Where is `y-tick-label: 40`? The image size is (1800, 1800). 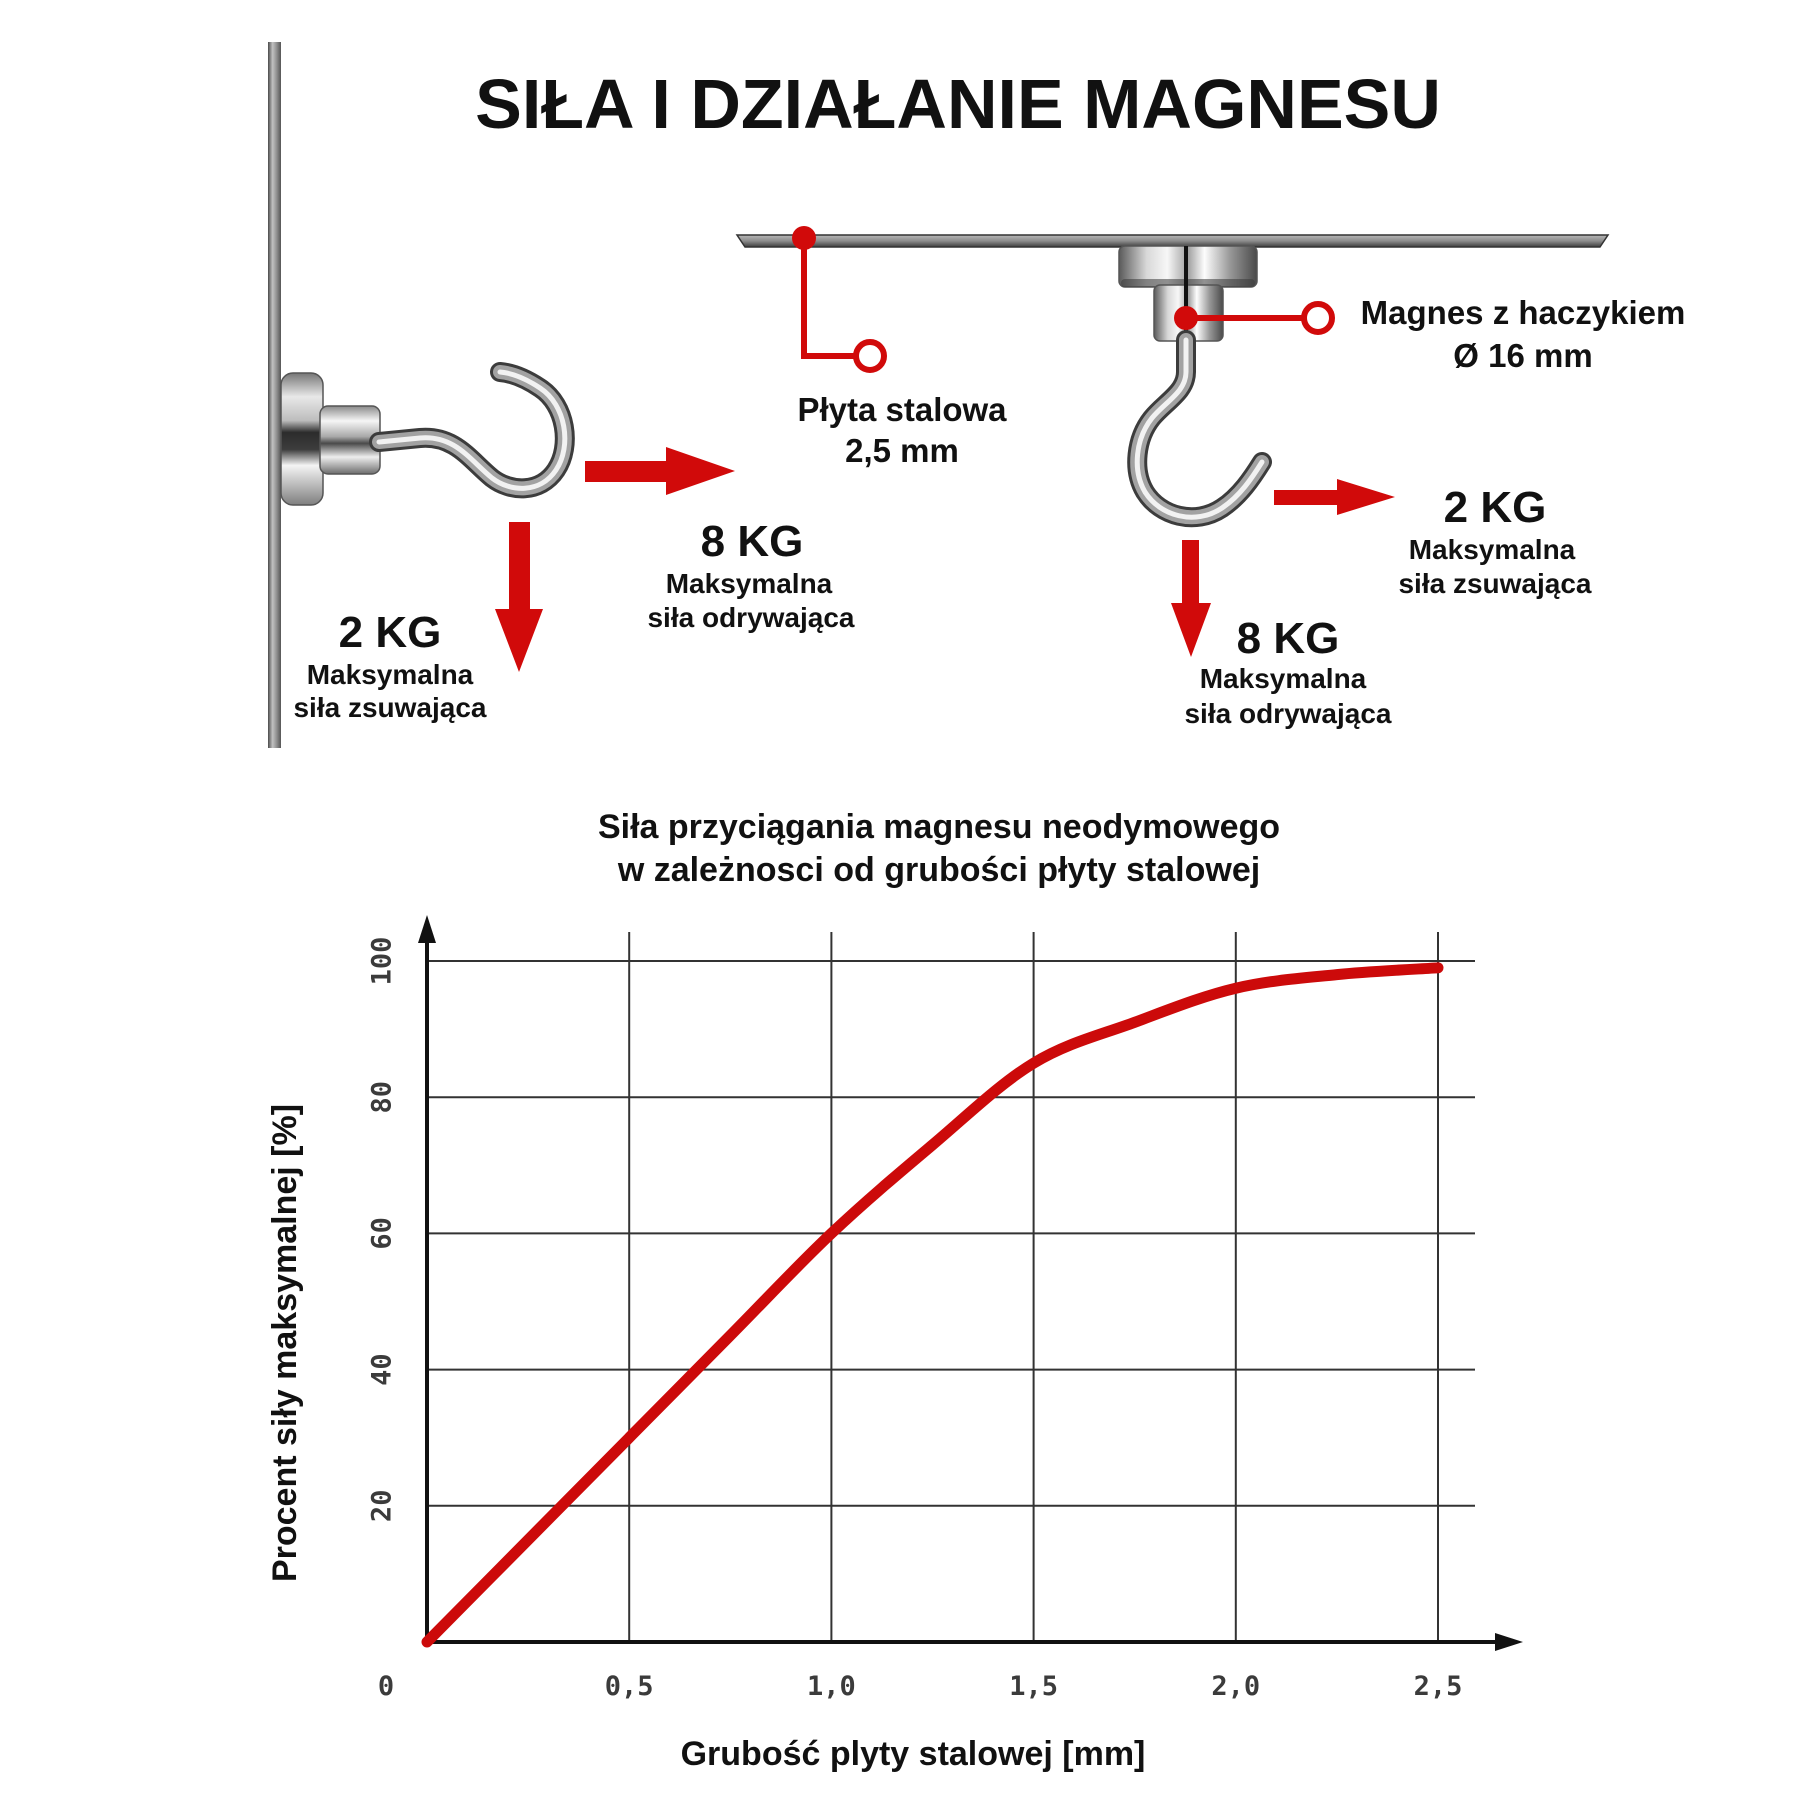
y-tick-label: 40 is located at coordinates (382, 1369).